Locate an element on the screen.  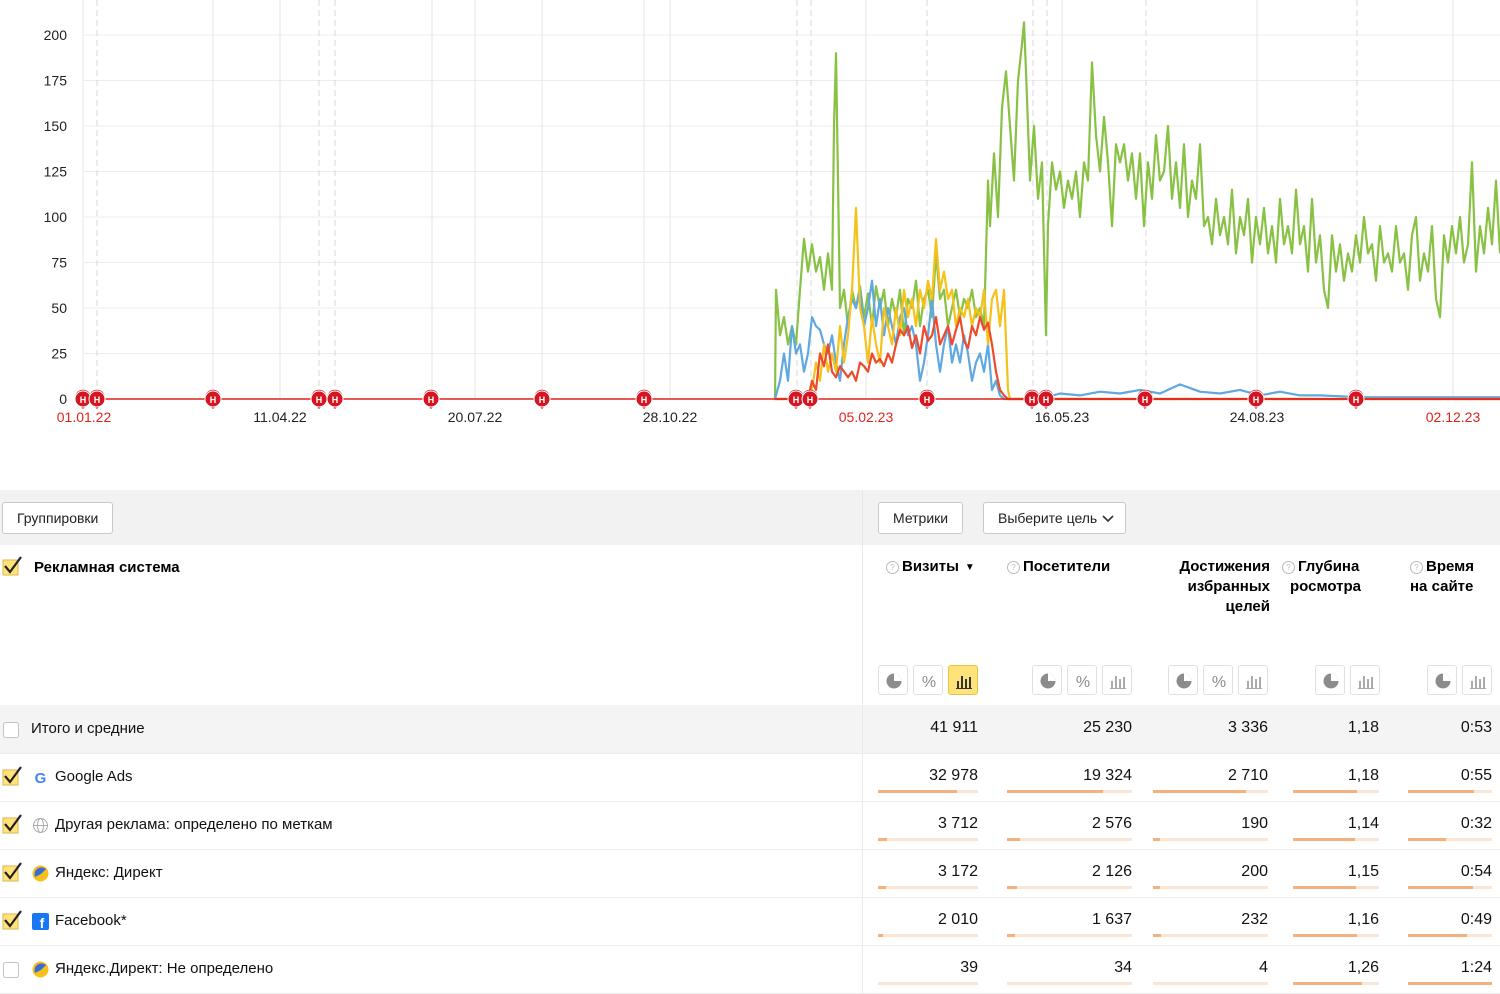
goals-cell: 3 336 is located at coordinates (1247, 727).